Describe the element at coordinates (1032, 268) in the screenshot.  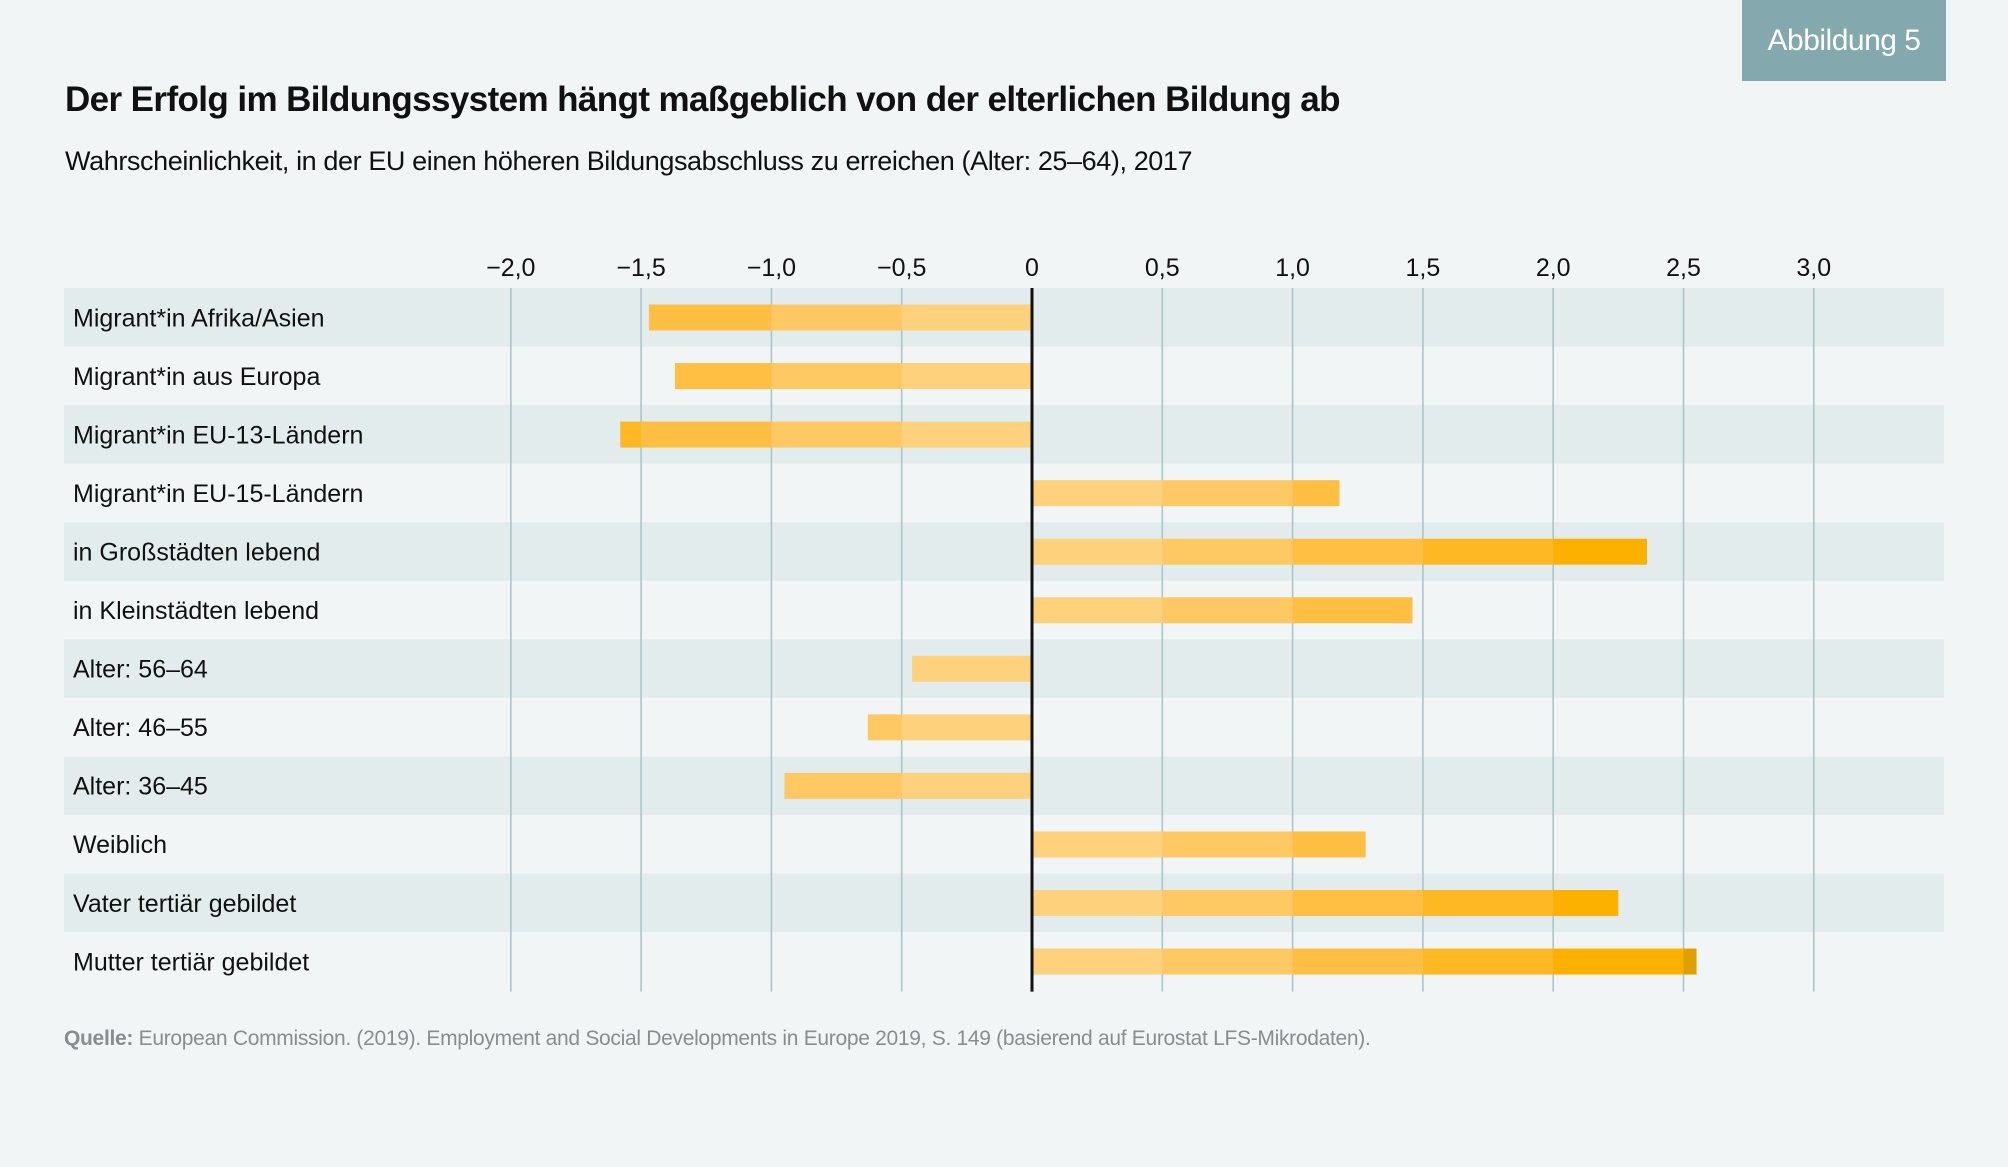
I see `x-tick-label: 0` at that location.